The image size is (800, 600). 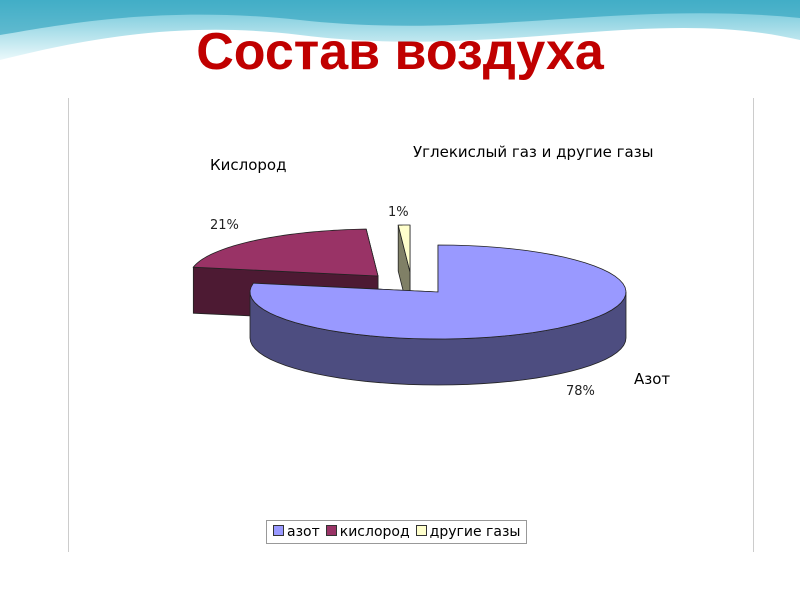 I want to click on pct-azot: 78%, so click(x=580, y=391).